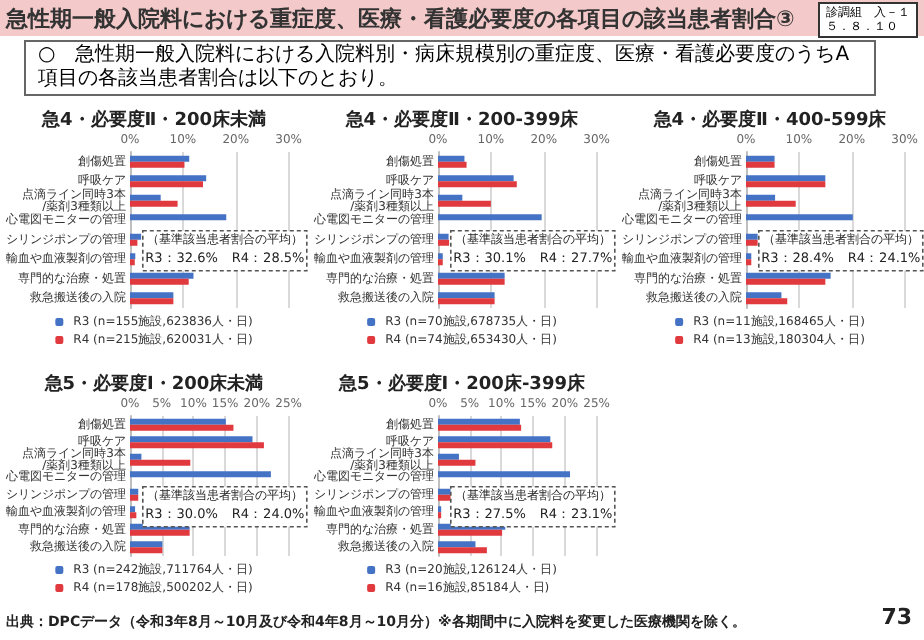 This screenshot has width=924, height=640. I want to click on text: 73, so click(896, 617).